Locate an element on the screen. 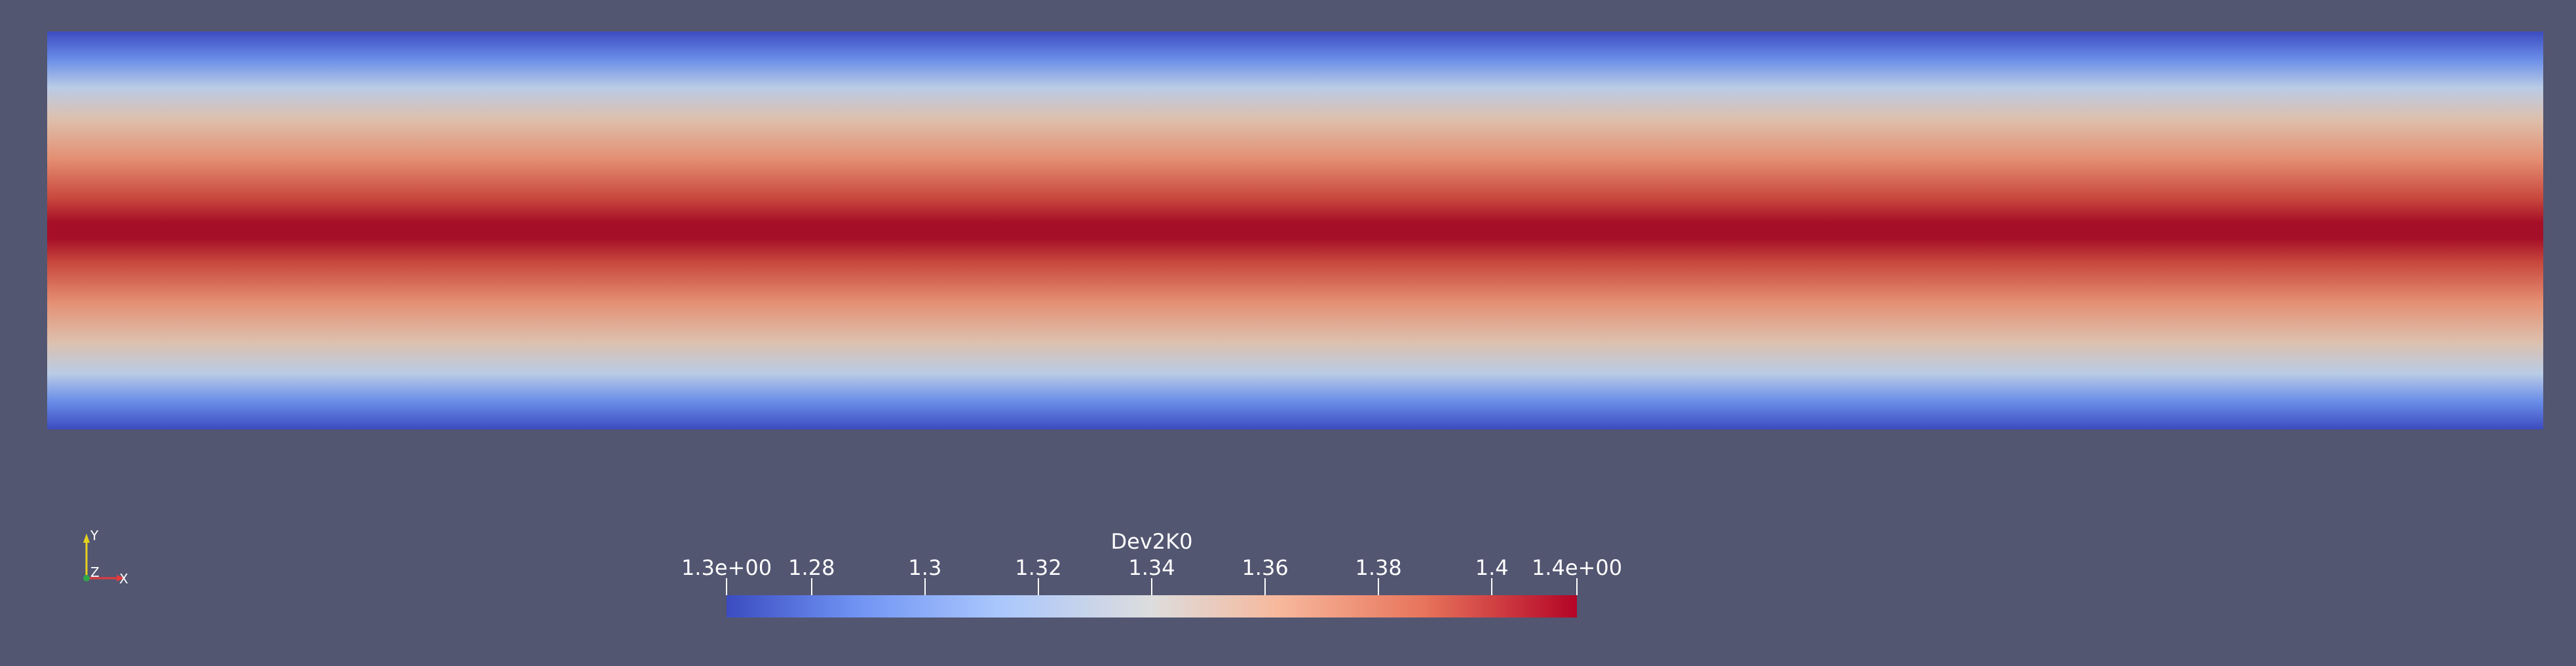 This screenshot has height=666, width=2576. colorbar-tick-label: 1.28 is located at coordinates (811, 567).